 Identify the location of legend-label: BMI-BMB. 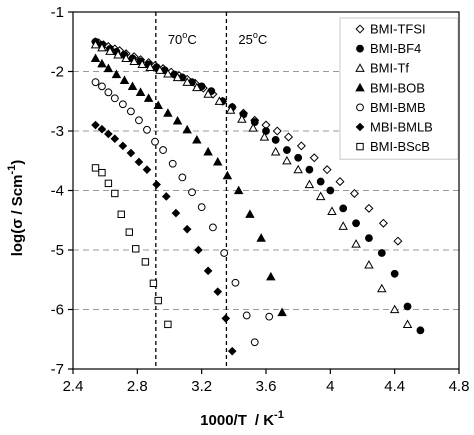
(398, 107).